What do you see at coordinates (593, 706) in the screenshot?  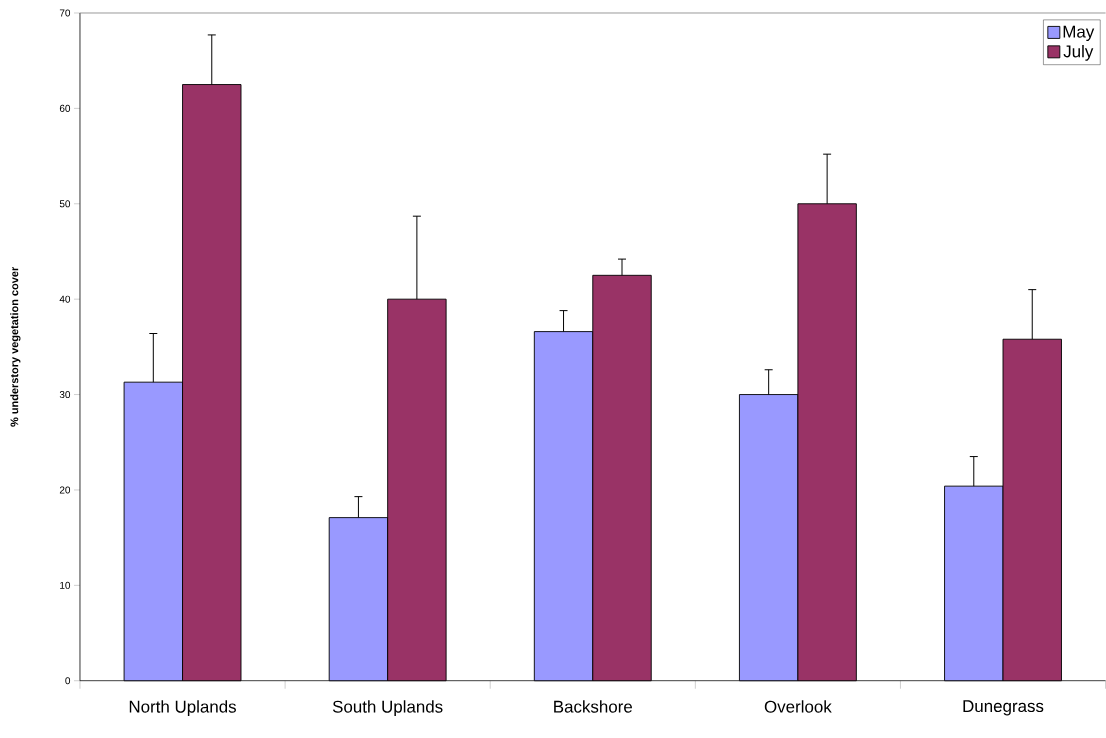 I see `x-tick-label: Backshore` at bounding box center [593, 706].